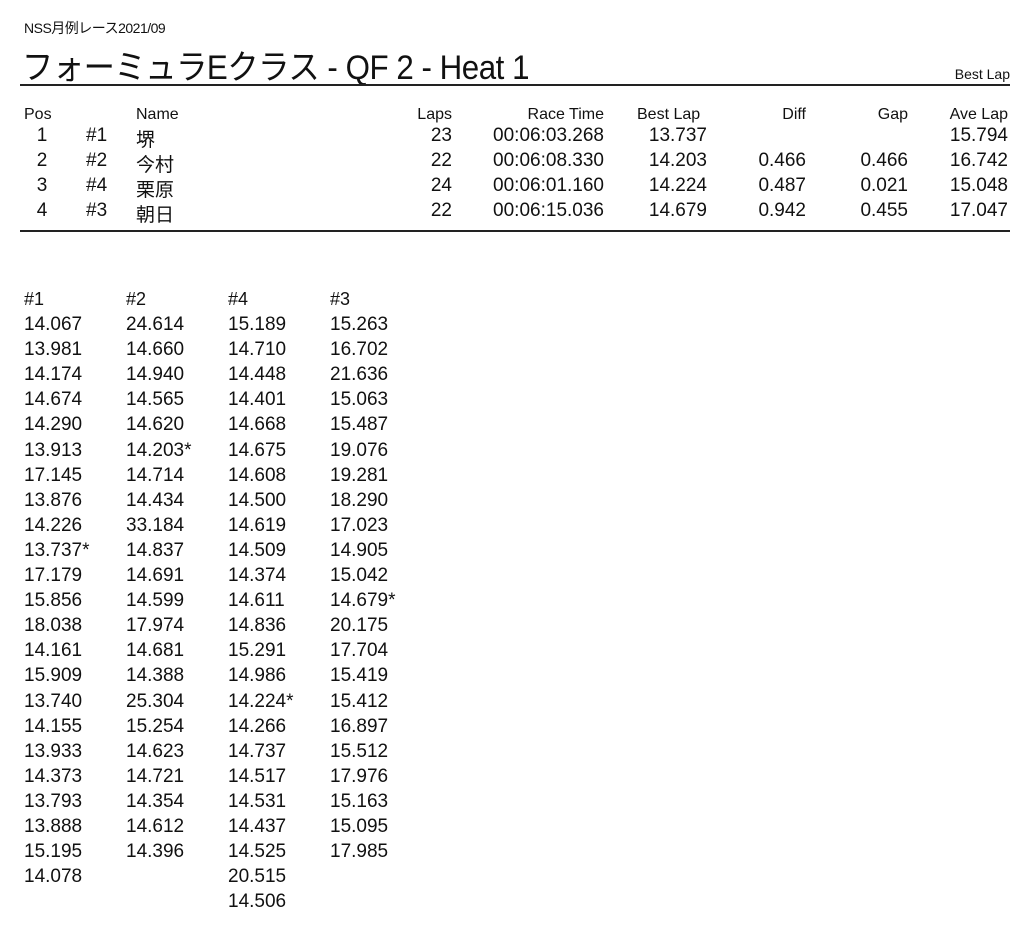 This screenshot has height=929, width=1024. I want to click on lap-time: 13.913, so click(53, 450).